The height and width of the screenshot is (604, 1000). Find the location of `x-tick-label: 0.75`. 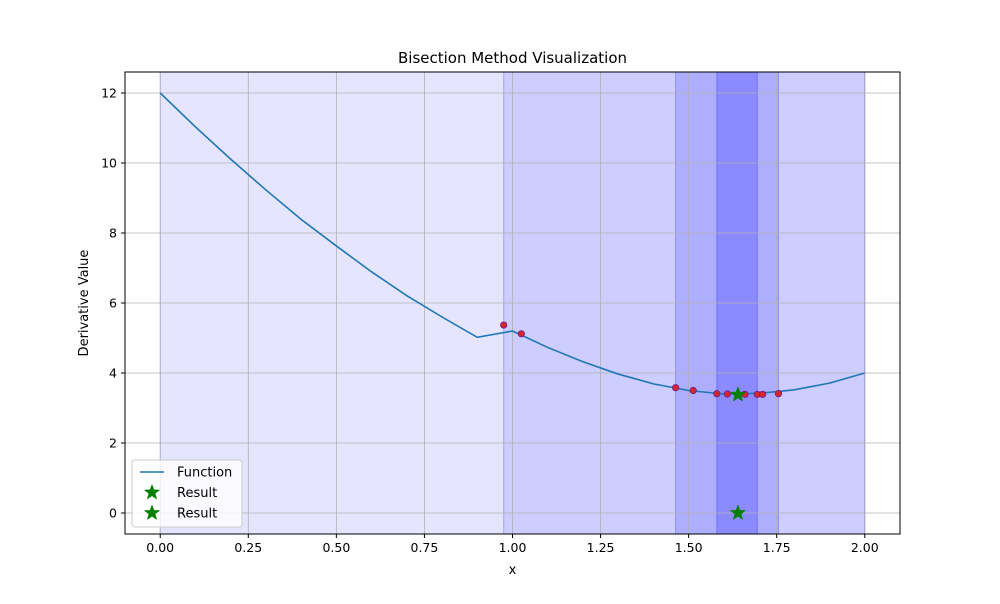

x-tick-label: 0.75 is located at coordinates (425, 547).